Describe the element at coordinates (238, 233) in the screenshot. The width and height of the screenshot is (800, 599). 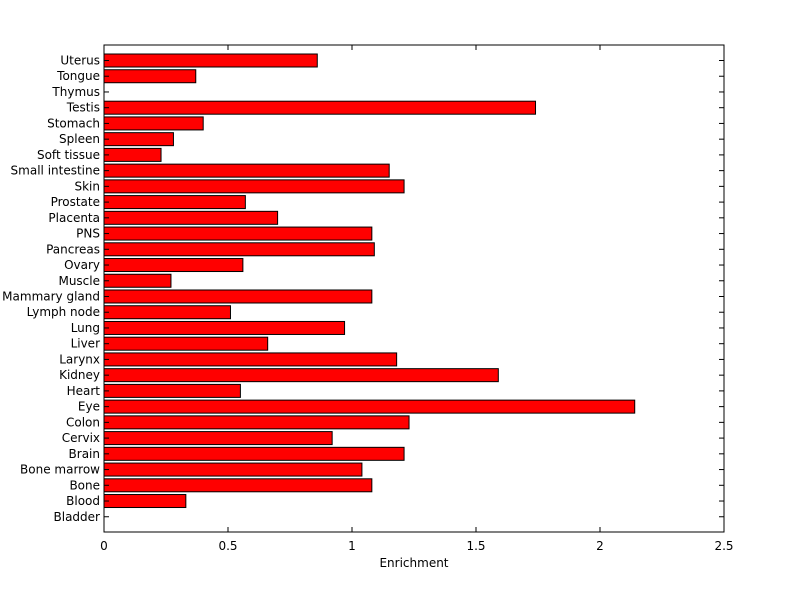
I see `bar-pns` at that location.